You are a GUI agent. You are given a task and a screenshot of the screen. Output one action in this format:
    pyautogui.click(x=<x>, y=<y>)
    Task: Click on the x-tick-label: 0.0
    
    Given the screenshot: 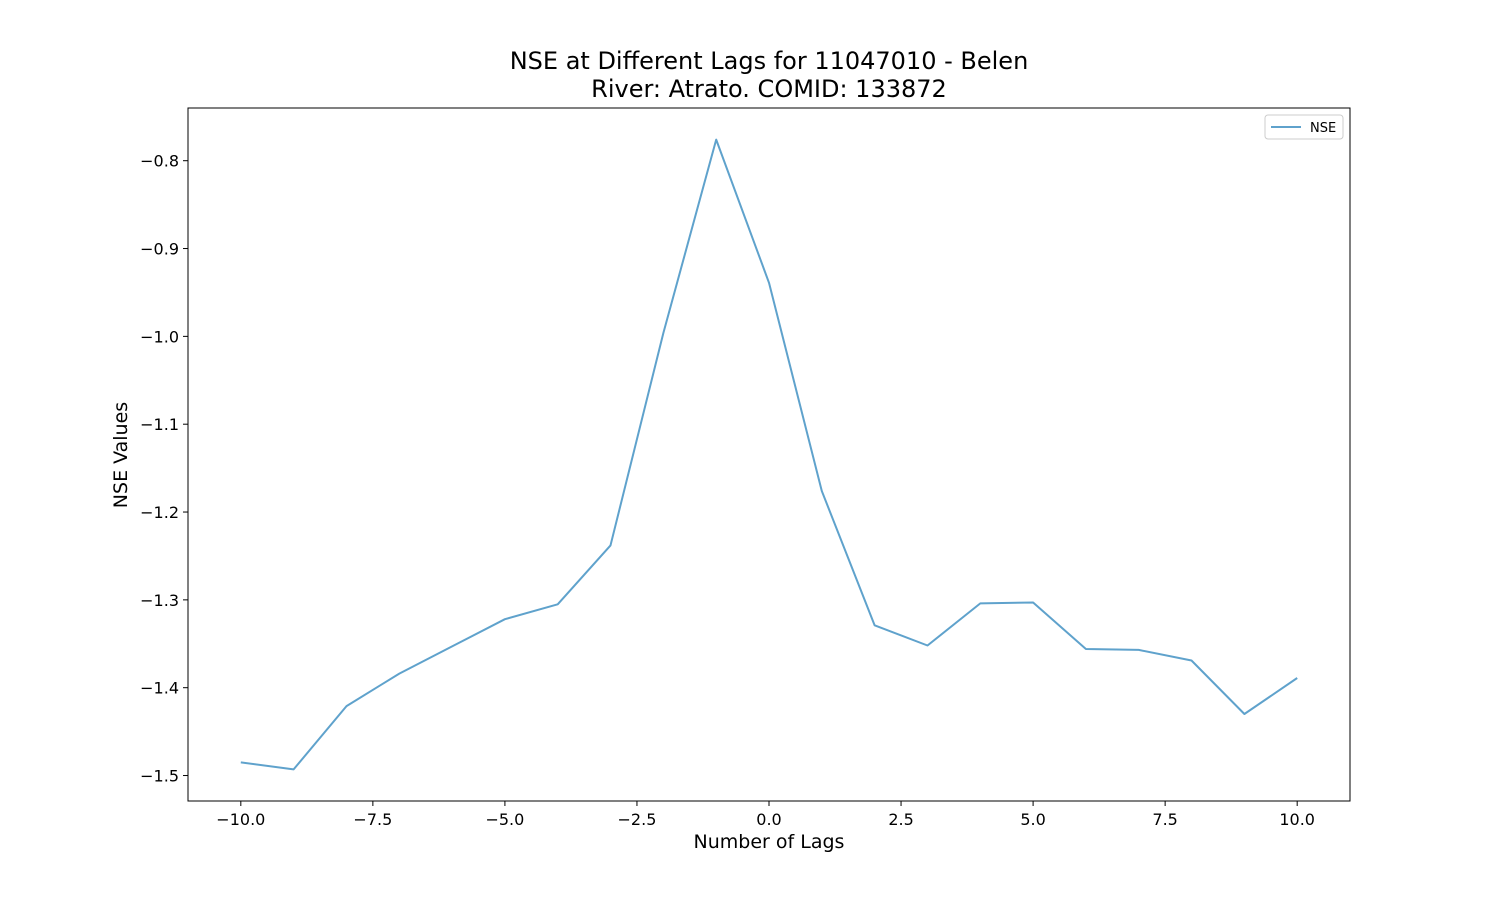 What is the action you would take?
    pyautogui.click(x=768, y=819)
    